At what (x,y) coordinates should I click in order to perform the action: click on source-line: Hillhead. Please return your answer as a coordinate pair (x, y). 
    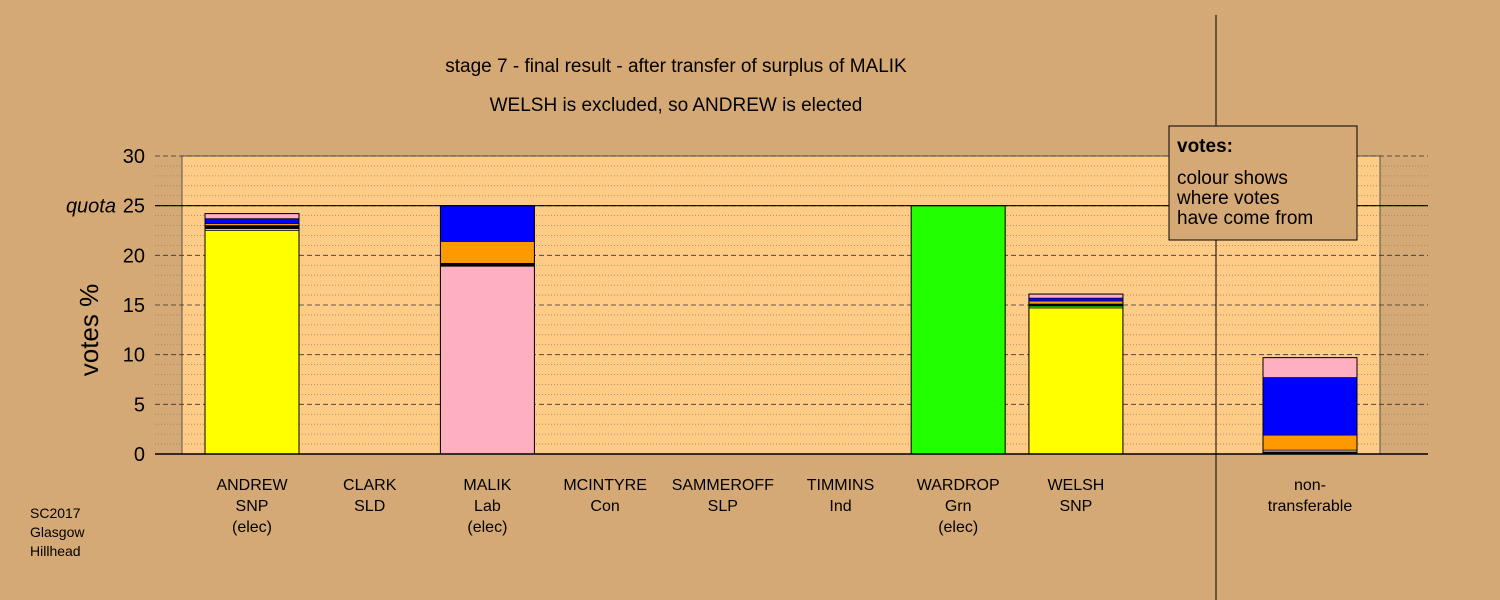
    Looking at the image, I should click on (55, 551).